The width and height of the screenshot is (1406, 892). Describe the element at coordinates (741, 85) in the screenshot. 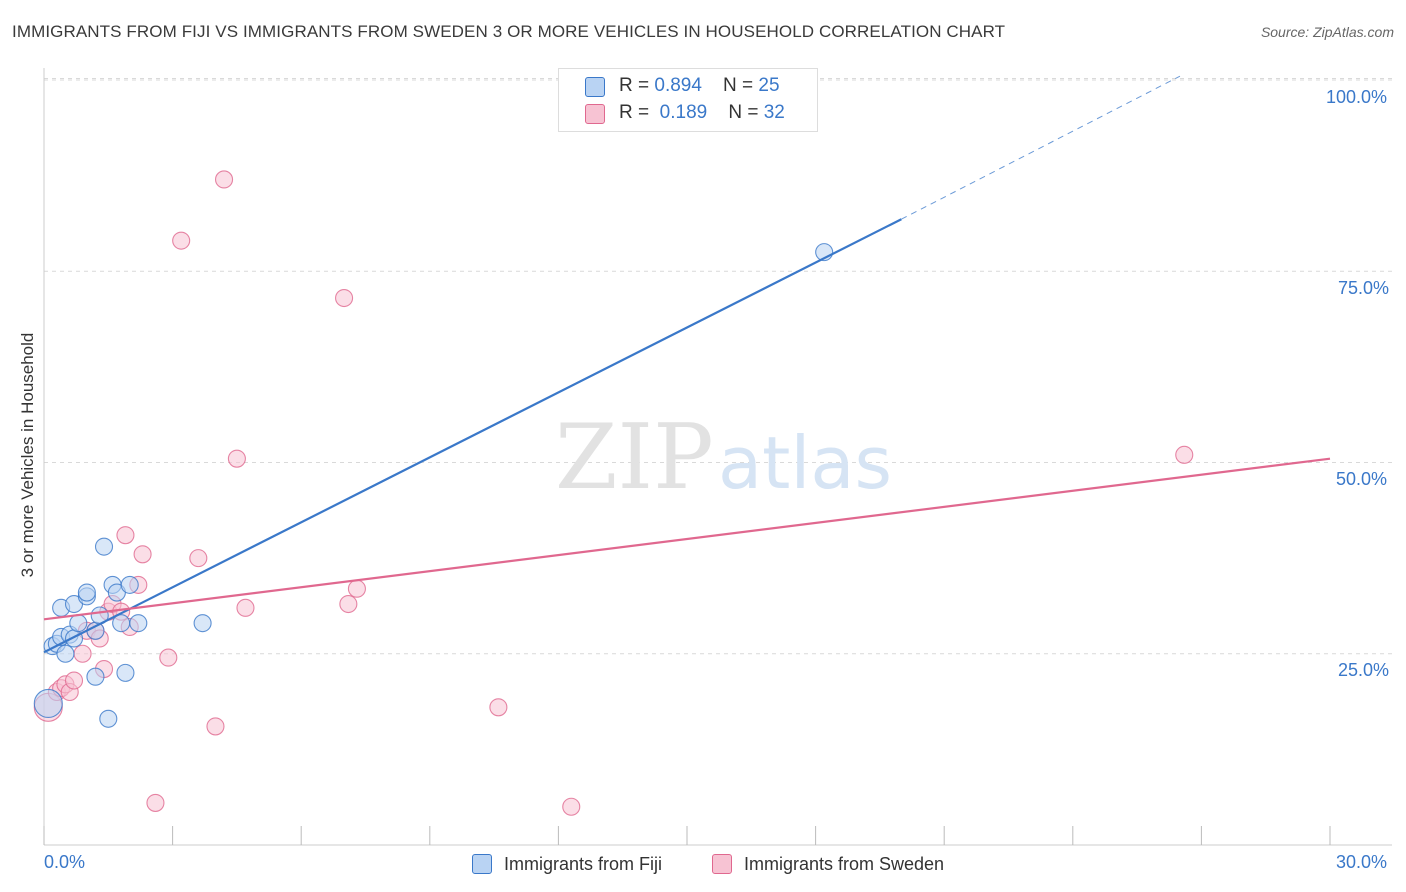

I see `fiji-n-label: N =` at that location.